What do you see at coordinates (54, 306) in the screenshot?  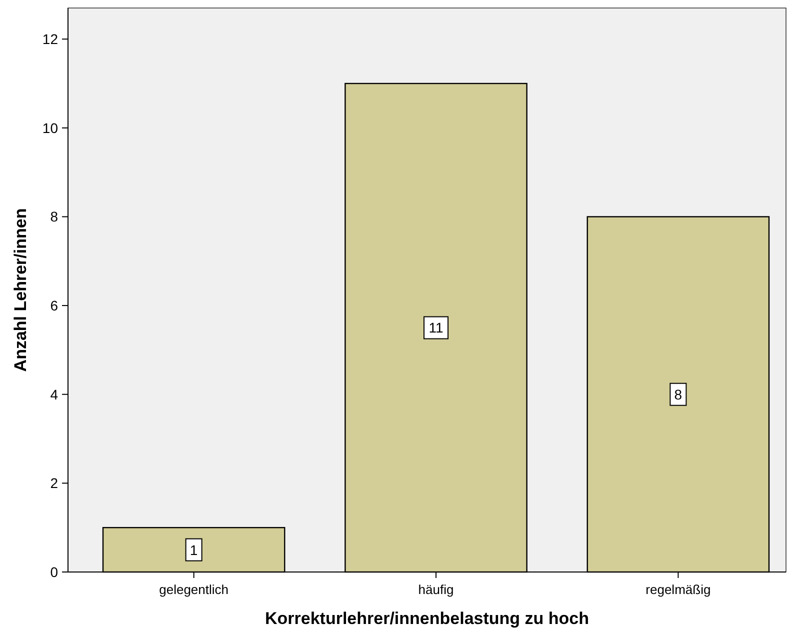 I see `y-tick-label: 6` at bounding box center [54, 306].